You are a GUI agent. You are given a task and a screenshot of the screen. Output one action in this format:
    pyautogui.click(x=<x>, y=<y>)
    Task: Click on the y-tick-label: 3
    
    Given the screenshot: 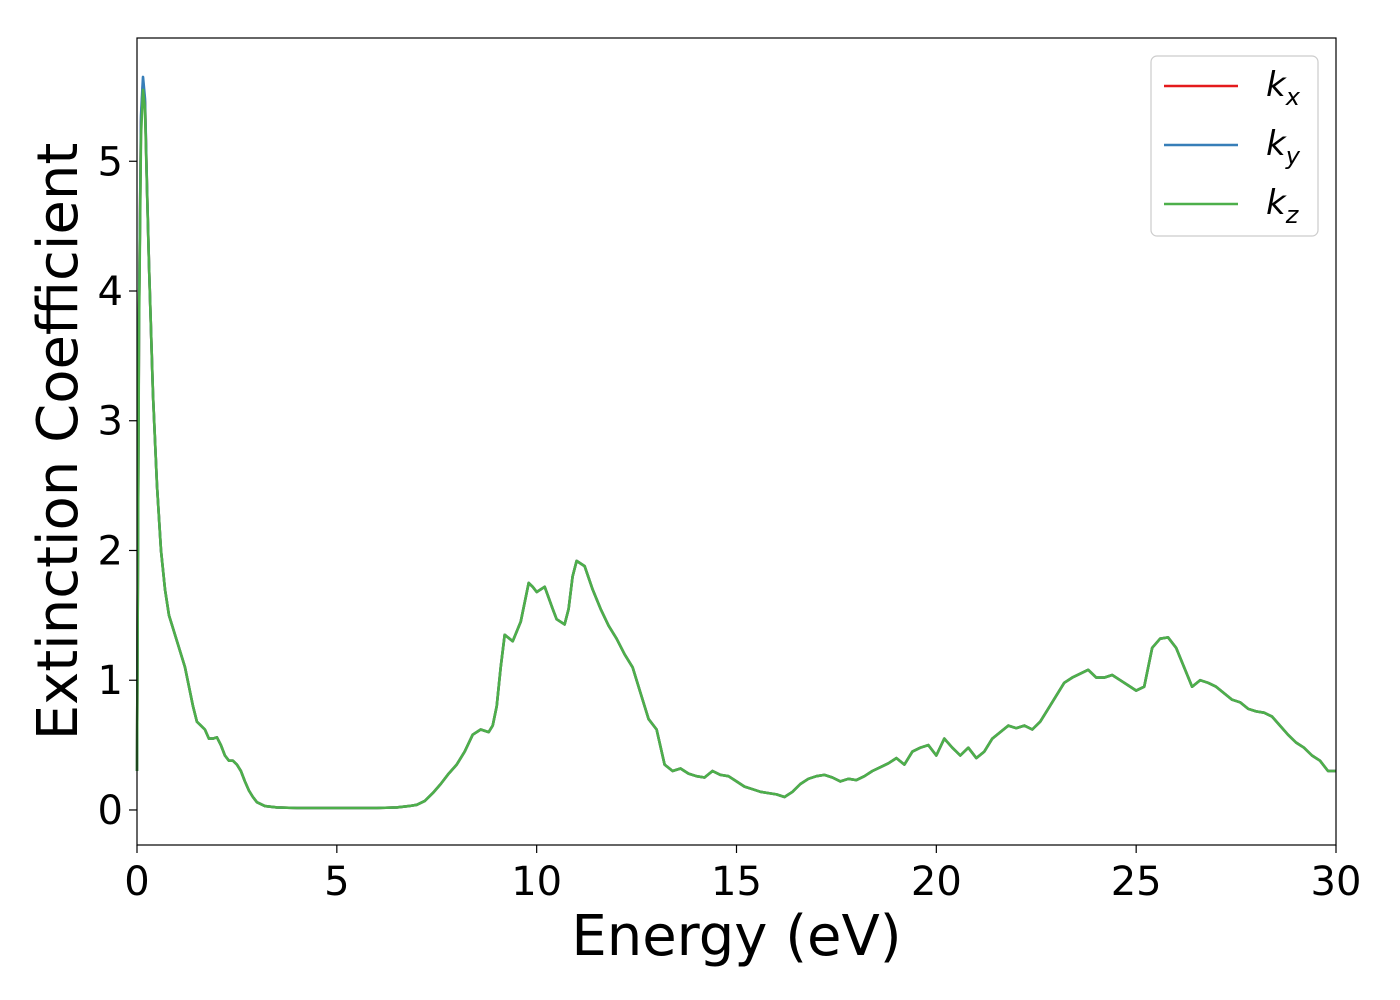 What is the action you would take?
    pyautogui.click(x=110, y=422)
    